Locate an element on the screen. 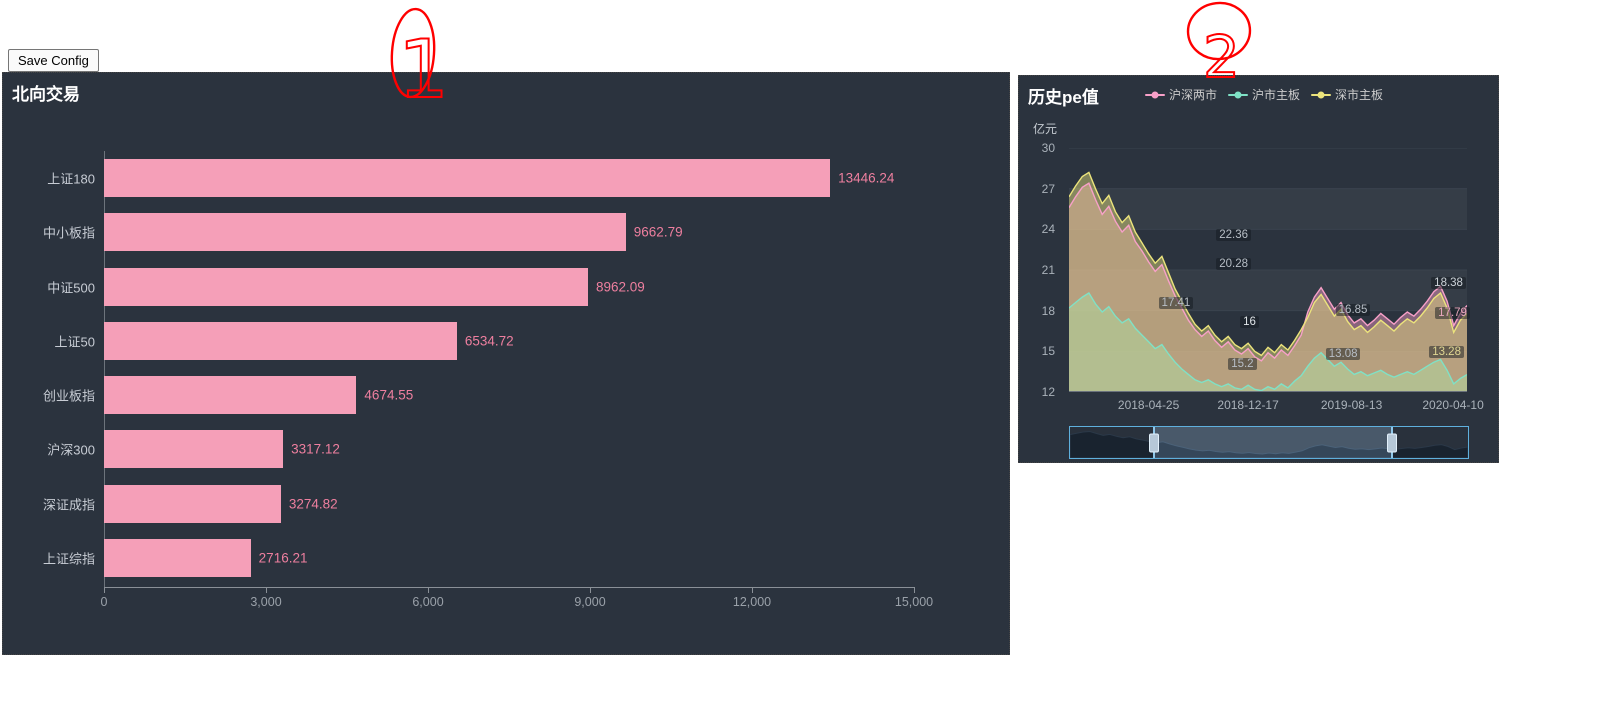  bar-value-label: 6534.72 is located at coordinates (489, 341).